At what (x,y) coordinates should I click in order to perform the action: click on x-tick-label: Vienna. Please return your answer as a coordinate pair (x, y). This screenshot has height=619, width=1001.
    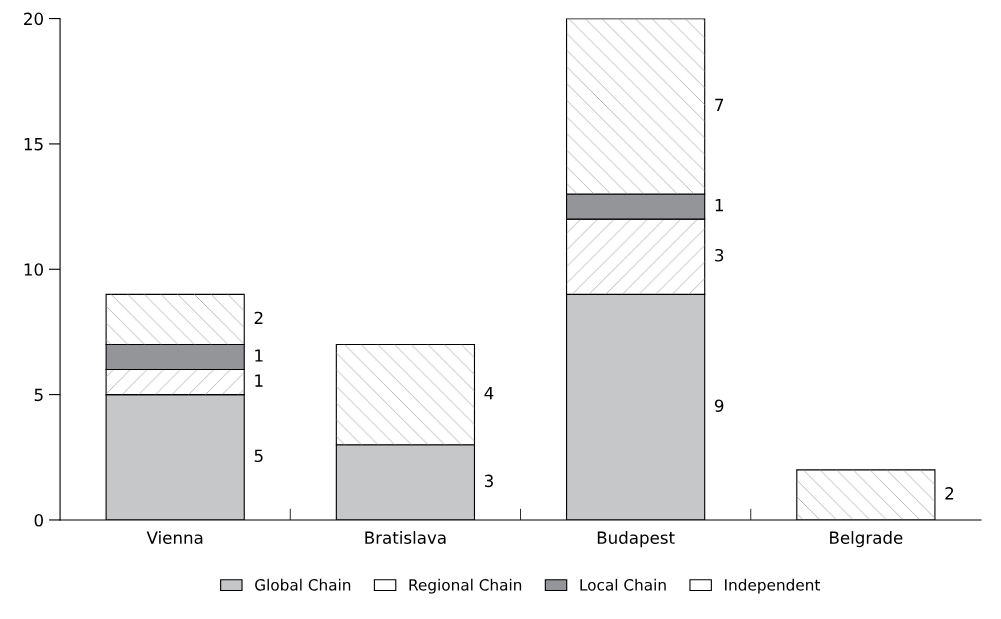
    Looking at the image, I should click on (174, 537).